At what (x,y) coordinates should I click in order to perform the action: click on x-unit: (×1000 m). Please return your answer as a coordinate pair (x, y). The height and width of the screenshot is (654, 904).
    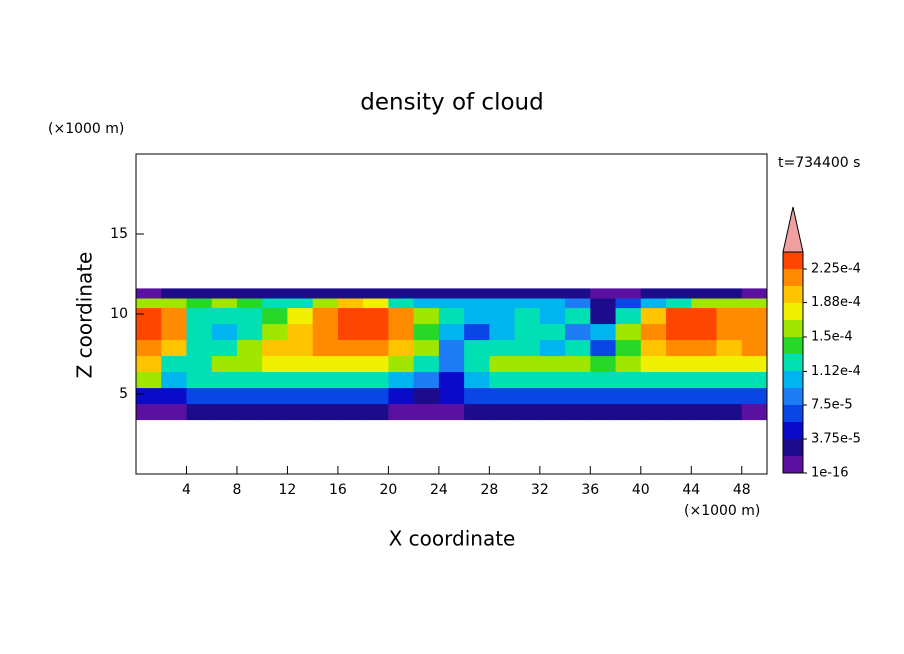
    Looking at the image, I should click on (722, 511).